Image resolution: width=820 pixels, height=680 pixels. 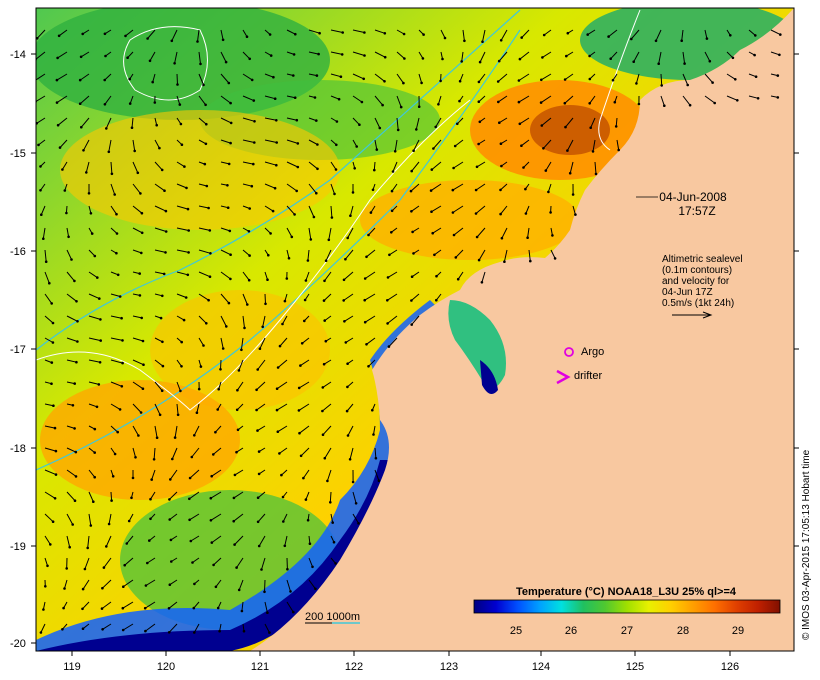 I want to click on colorbar-tick: 28, so click(x=683, y=631).